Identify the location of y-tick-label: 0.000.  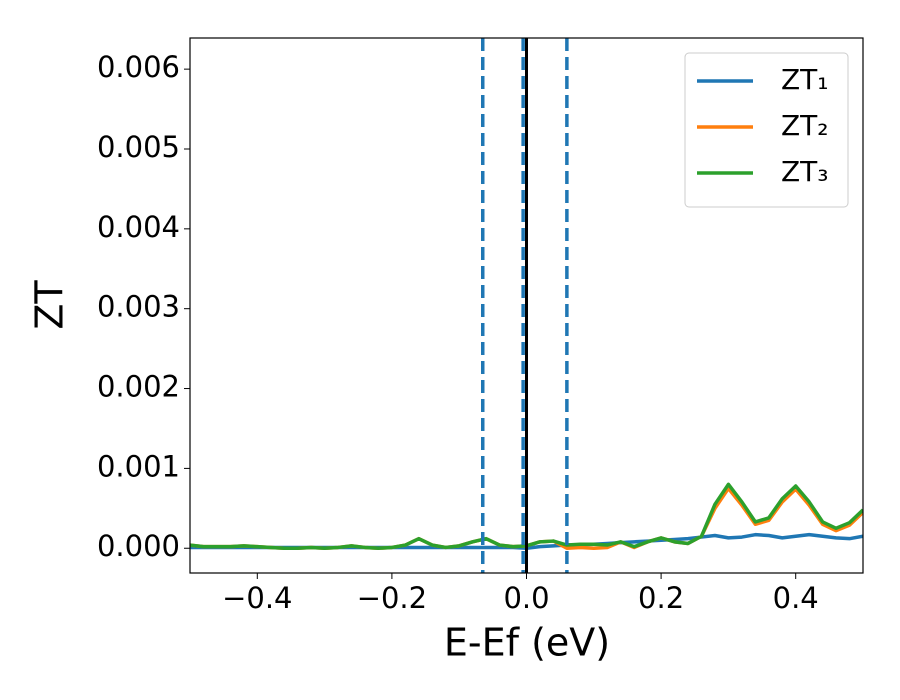
(138, 546).